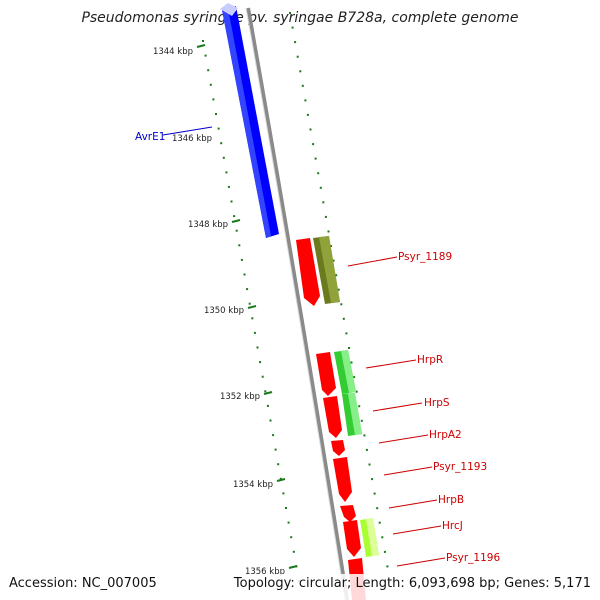  What do you see at coordinates (253, 485) in the screenshot?
I see `tick-label-1354: 1354 kbp` at bounding box center [253, 485].